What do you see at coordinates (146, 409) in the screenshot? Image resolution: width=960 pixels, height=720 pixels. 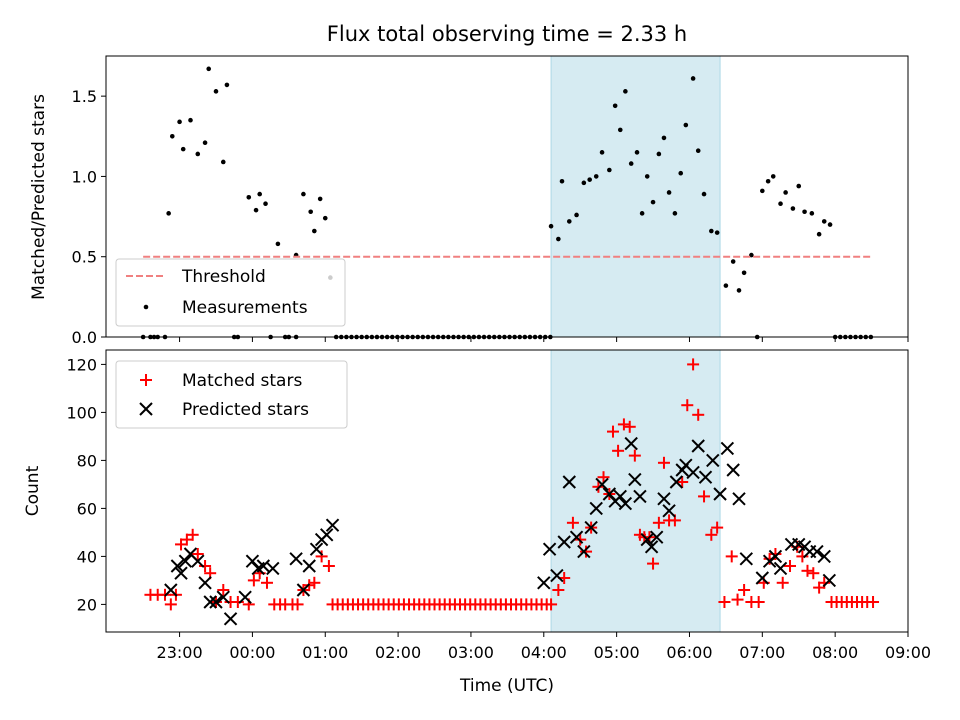 I see `legend-predicted-swatch` at bounding box center [146, 409].